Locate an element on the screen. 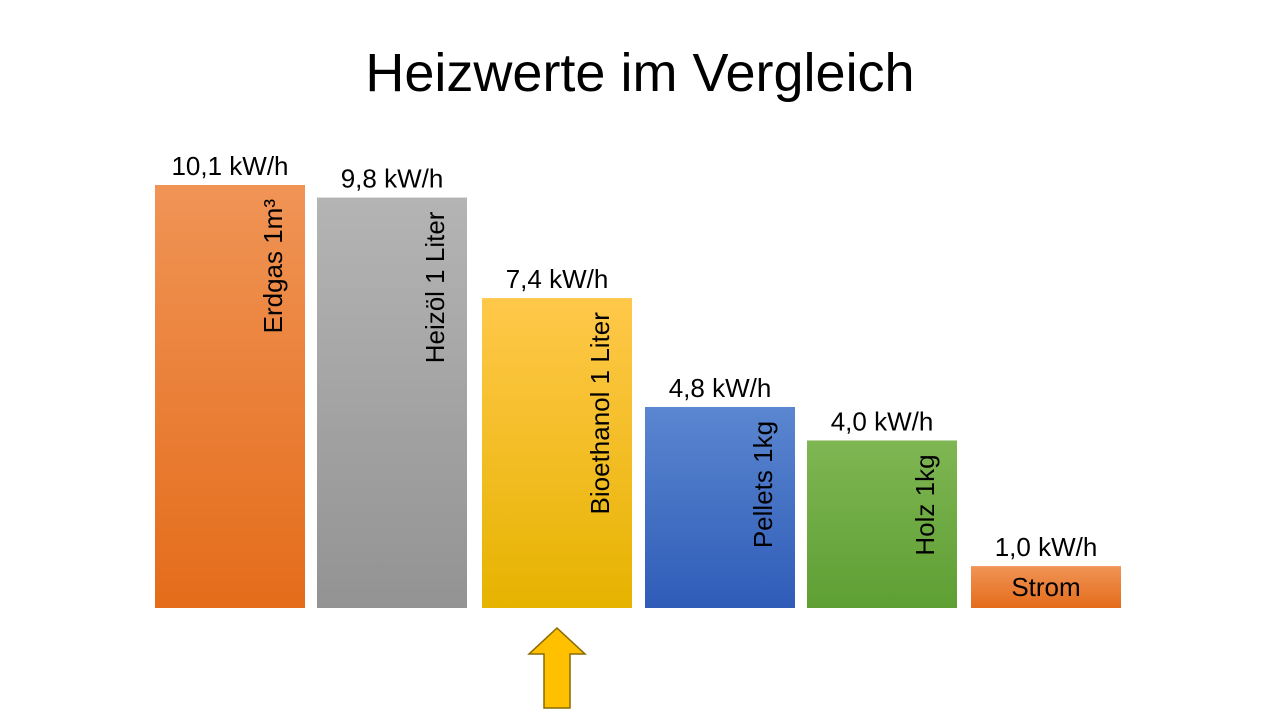  category-label-strom: Strom is located at coordinates (1045, 587).